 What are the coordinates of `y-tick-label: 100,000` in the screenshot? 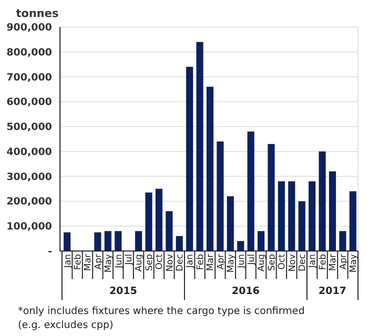 It's located at (29, 227).